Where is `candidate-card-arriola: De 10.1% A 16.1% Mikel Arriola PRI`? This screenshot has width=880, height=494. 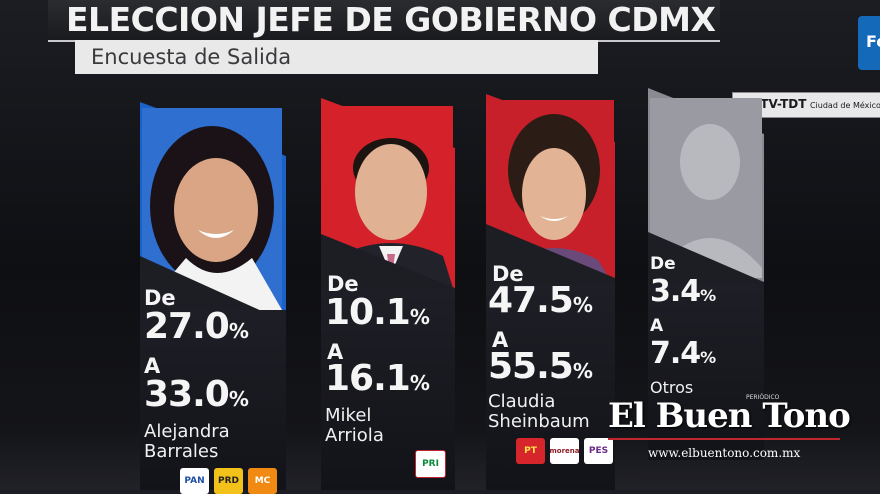
candidate-card-arriola: De 10.1% A 16.1% Mikel Arriola PRI is located at coordinates (385, 294).